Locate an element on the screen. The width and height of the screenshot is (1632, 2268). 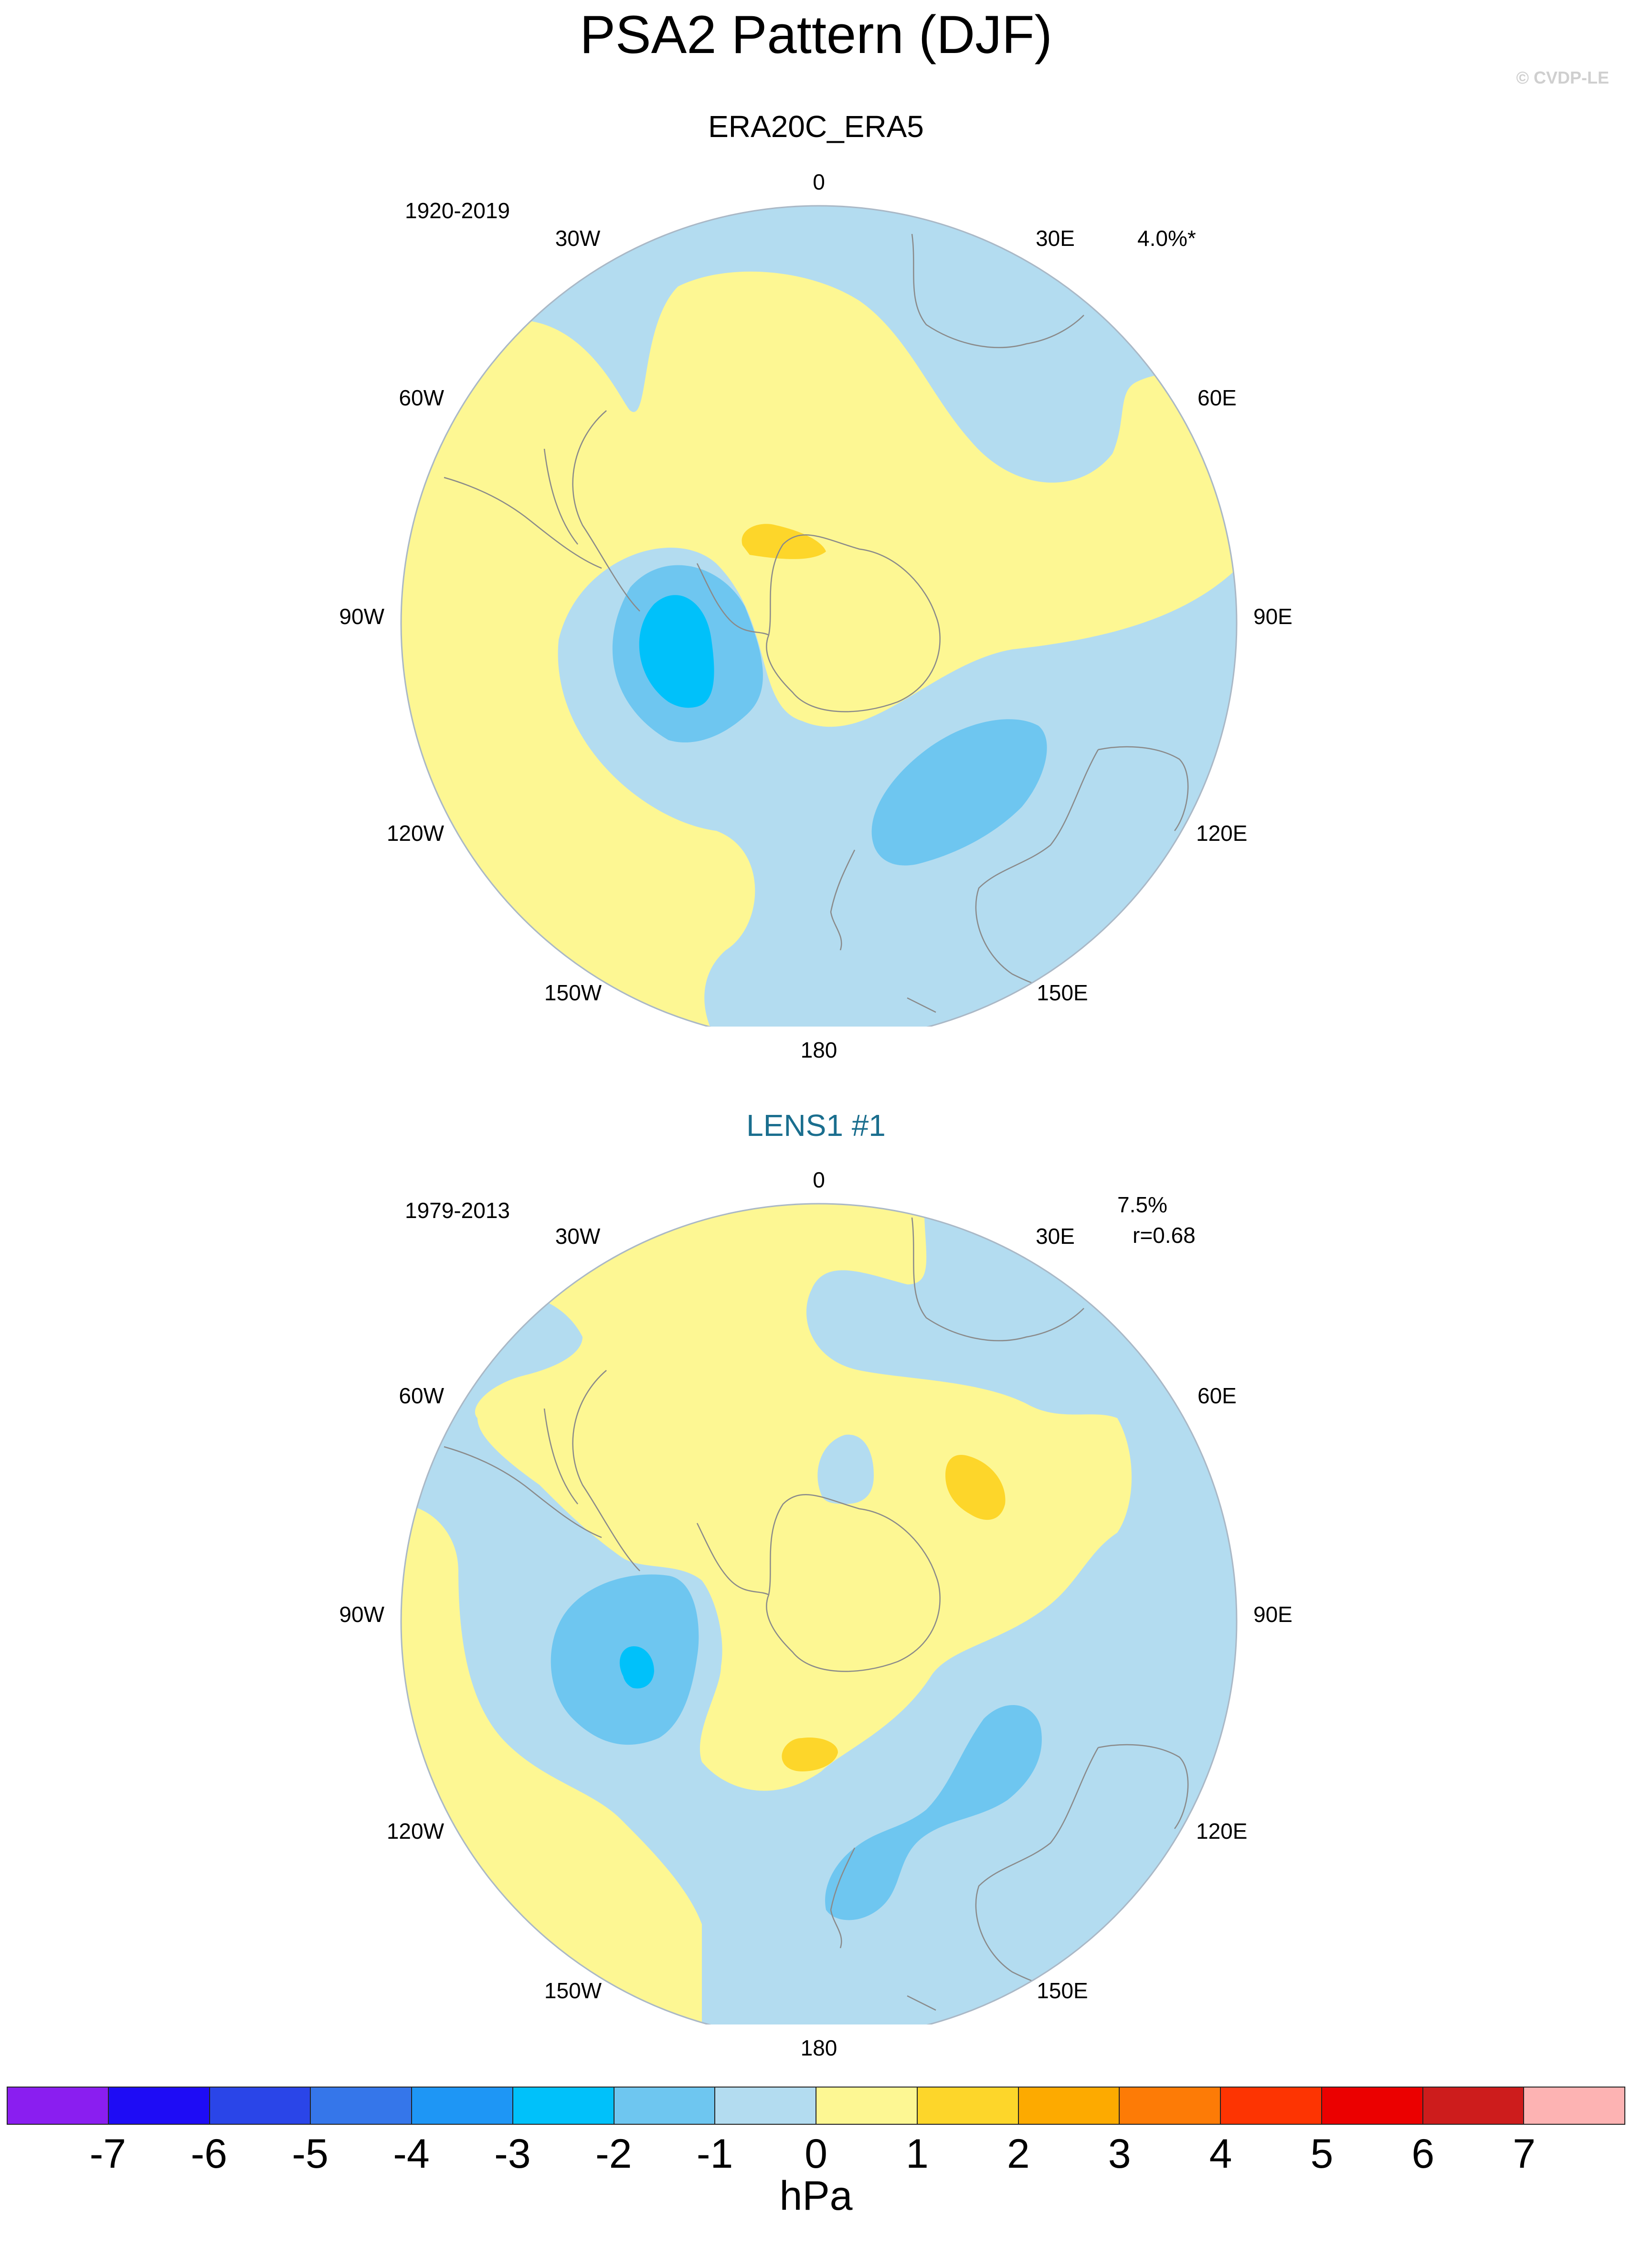
panel-1-lon-30e: 30E is located at coordinates (1055, 238).